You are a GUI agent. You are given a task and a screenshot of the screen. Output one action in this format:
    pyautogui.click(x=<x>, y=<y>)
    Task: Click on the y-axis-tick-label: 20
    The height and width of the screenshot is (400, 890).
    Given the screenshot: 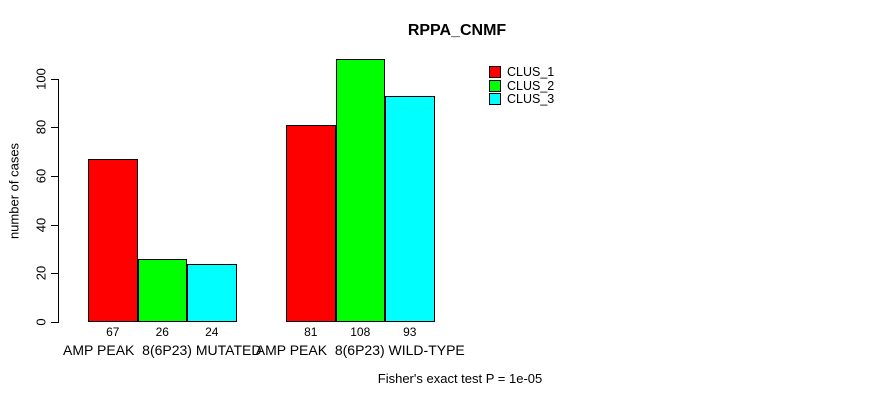 What is the action you would take?
    pyautogui.click(x=41, y=273)
    